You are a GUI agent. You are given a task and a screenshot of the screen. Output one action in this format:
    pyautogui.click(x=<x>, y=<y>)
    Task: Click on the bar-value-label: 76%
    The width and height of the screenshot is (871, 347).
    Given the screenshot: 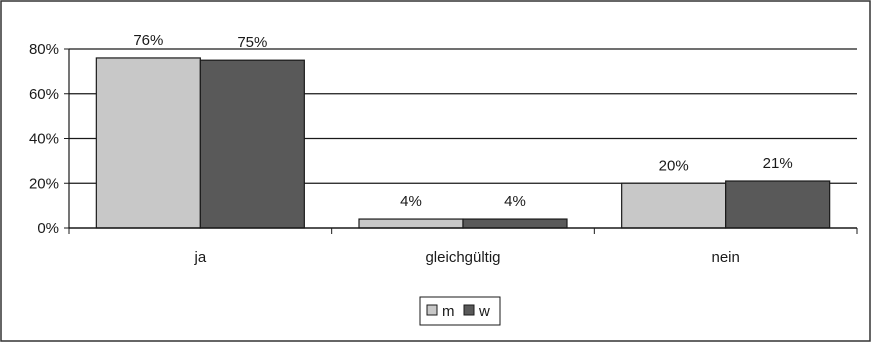 What is the action you would take?
    pyautogui.click(x=148, y=40)
    